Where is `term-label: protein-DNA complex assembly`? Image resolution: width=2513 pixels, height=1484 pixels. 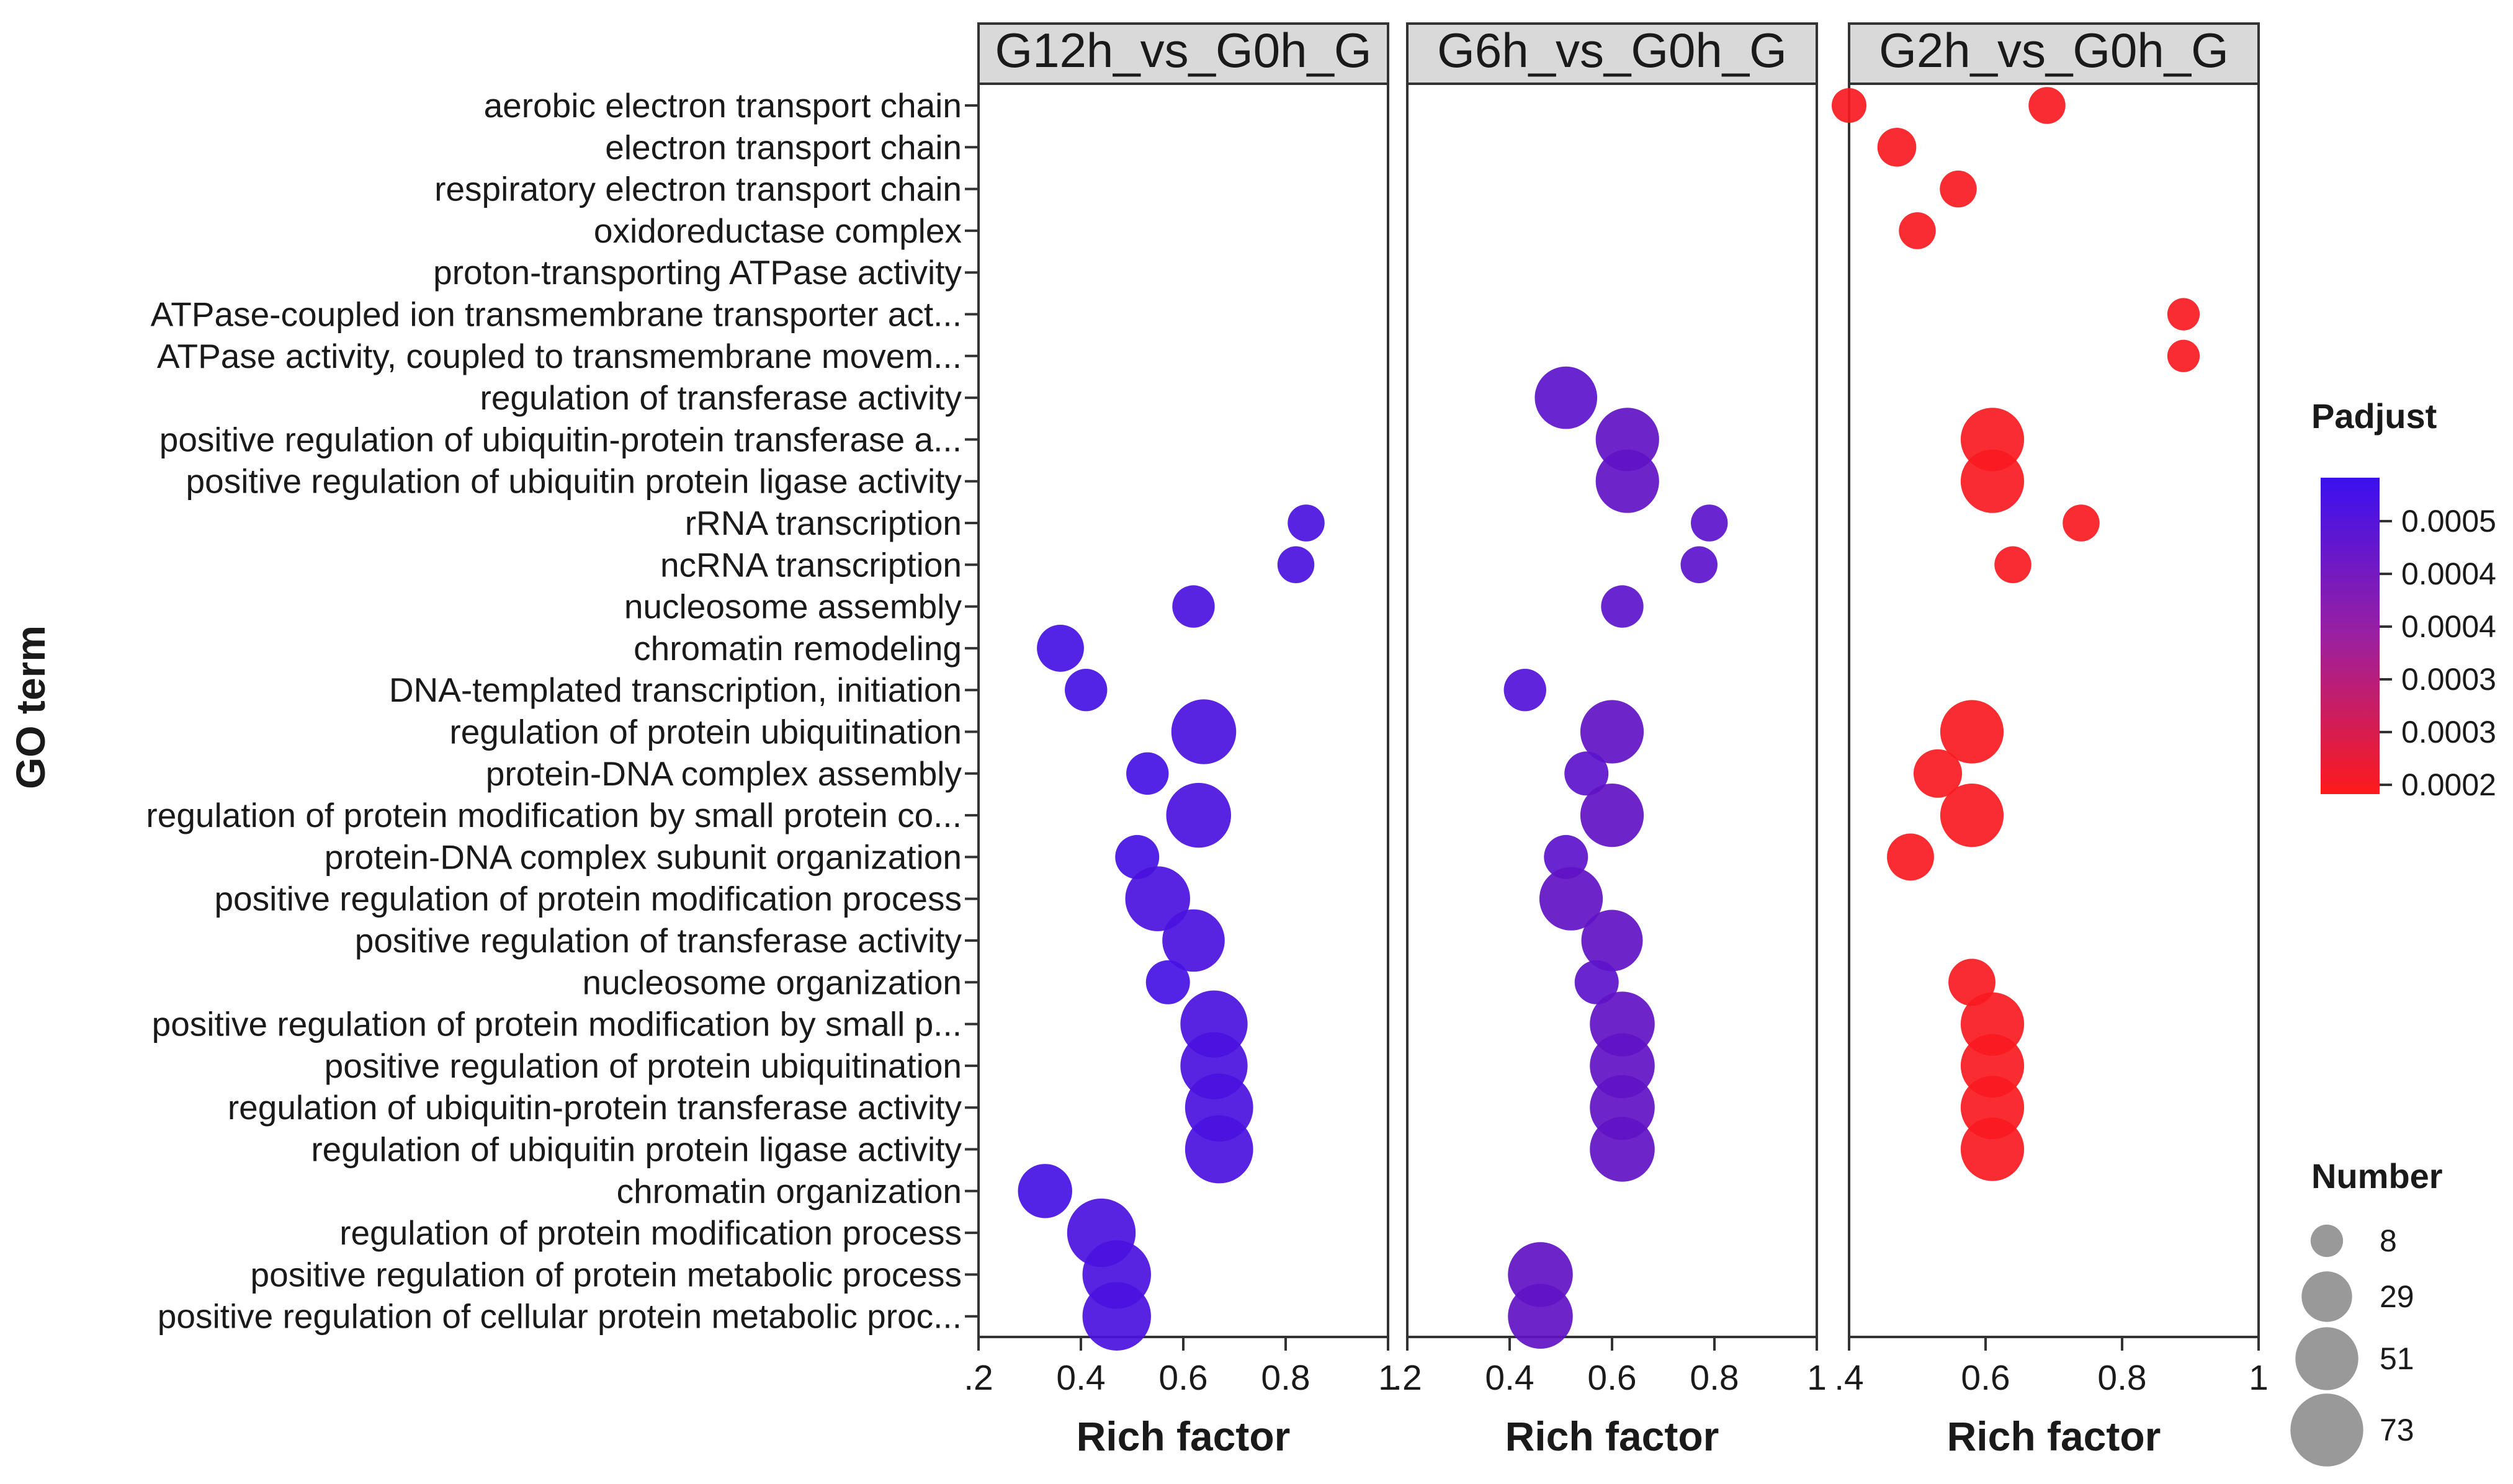 term-label: protein-DNA complex assembly is located at coordinates (724, 773).